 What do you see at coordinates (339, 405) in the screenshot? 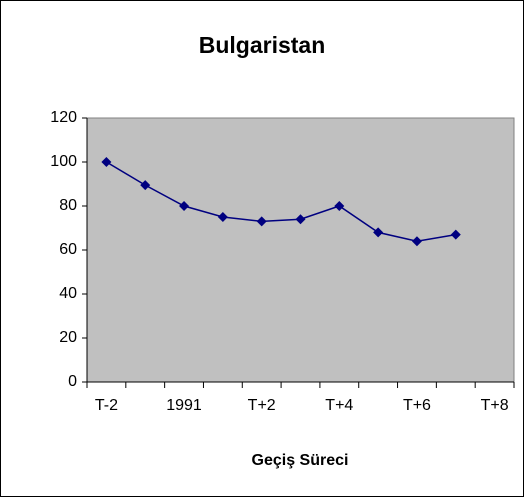
I see `x-tick-label: T+4` at bounding box center [339, 405].